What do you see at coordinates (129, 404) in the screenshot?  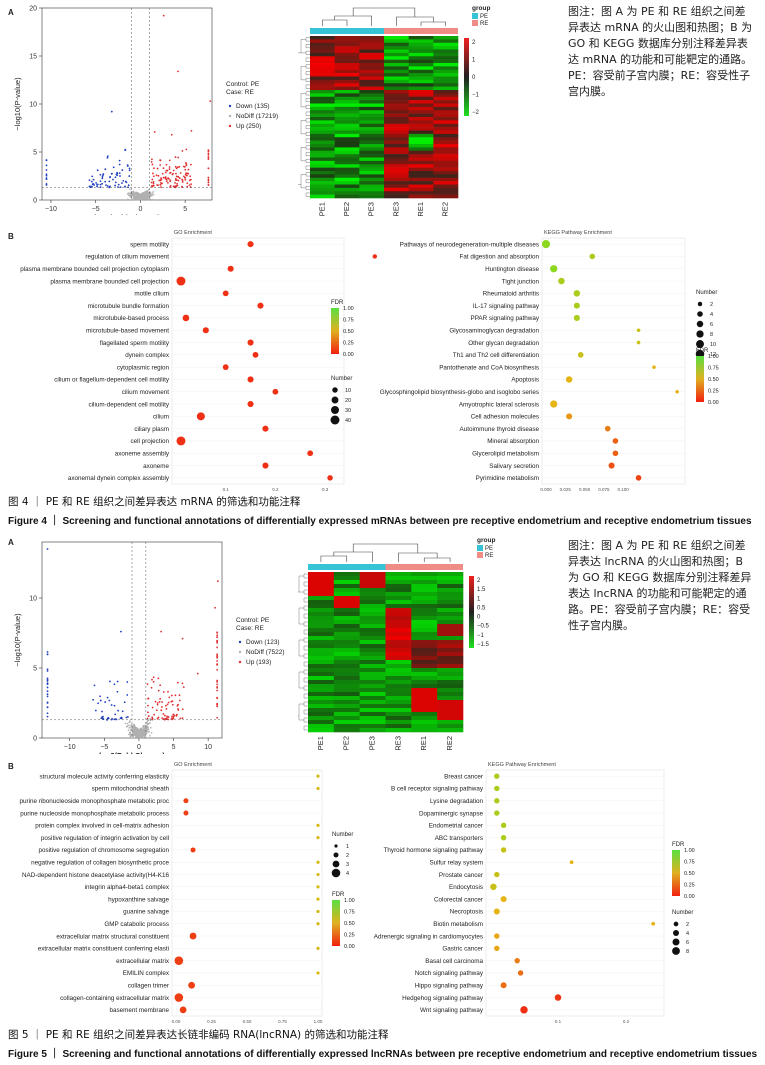 I see `term-label: cilium-dependent cell motility` at bounding box center [129, 404].